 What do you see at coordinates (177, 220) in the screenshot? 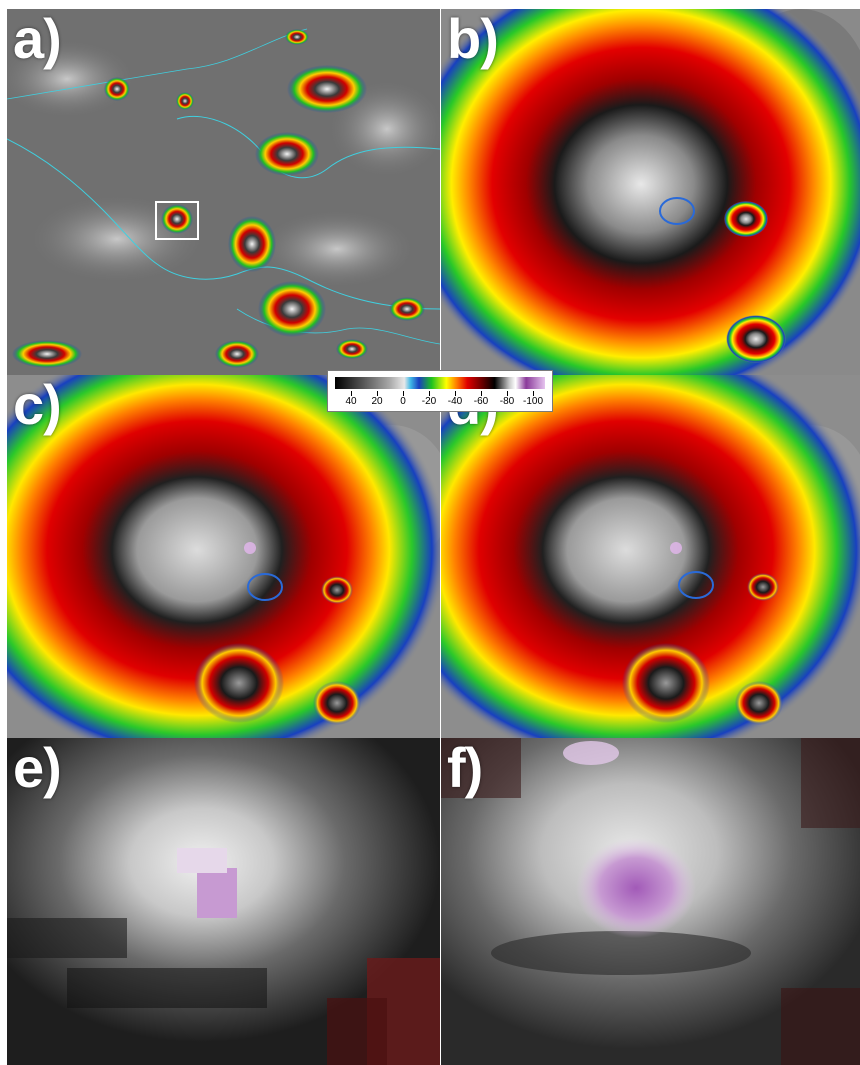
I see `selection-box` at bounding box center [177, 220].